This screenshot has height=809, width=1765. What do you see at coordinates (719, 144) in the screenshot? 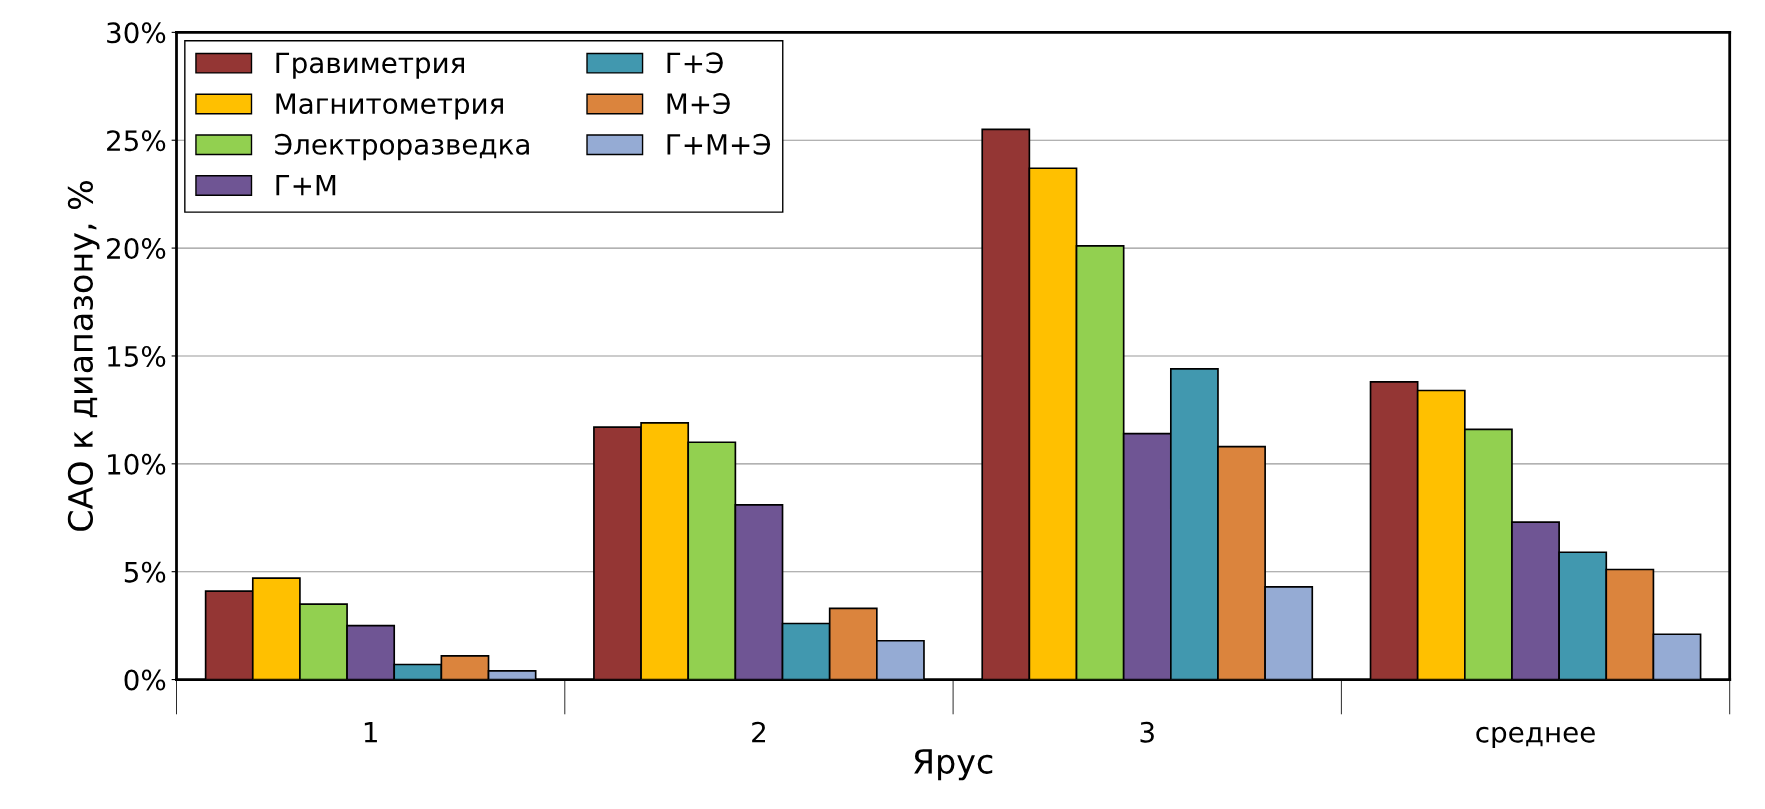
I see `legend-label: Г+М+Э` at bounding box center [719, 144].